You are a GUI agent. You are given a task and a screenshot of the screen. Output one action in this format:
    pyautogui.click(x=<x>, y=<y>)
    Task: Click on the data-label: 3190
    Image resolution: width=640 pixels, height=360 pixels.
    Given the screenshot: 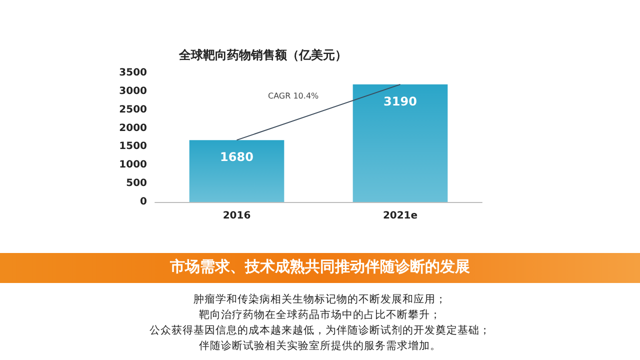 What is the action you would take?
    pyautogui.click(x=400, y=101)
    